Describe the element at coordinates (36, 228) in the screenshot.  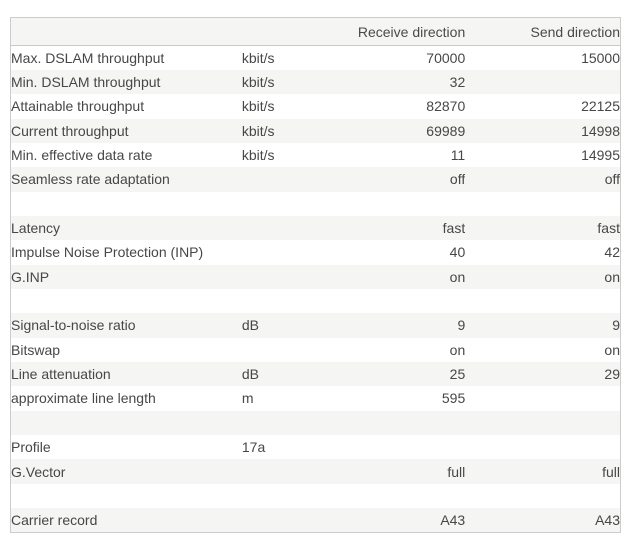
I see `cell-label: Latency` at that location.